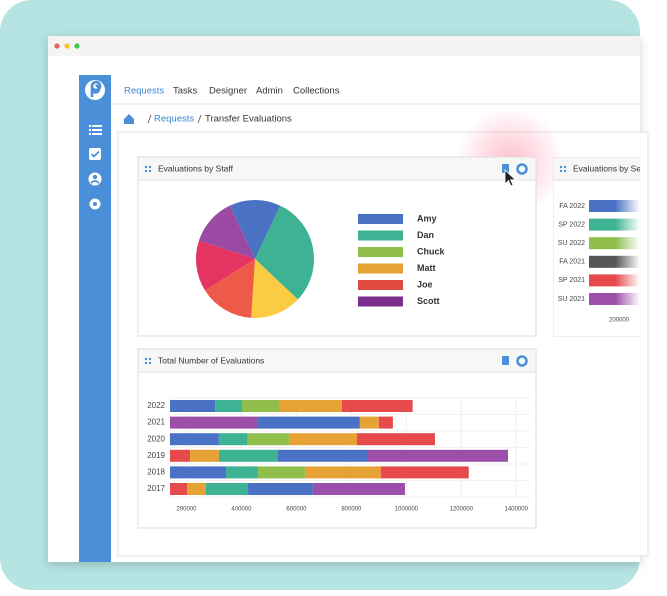  I want to click on y-tick-label: FA 2022, so click(572, 206).